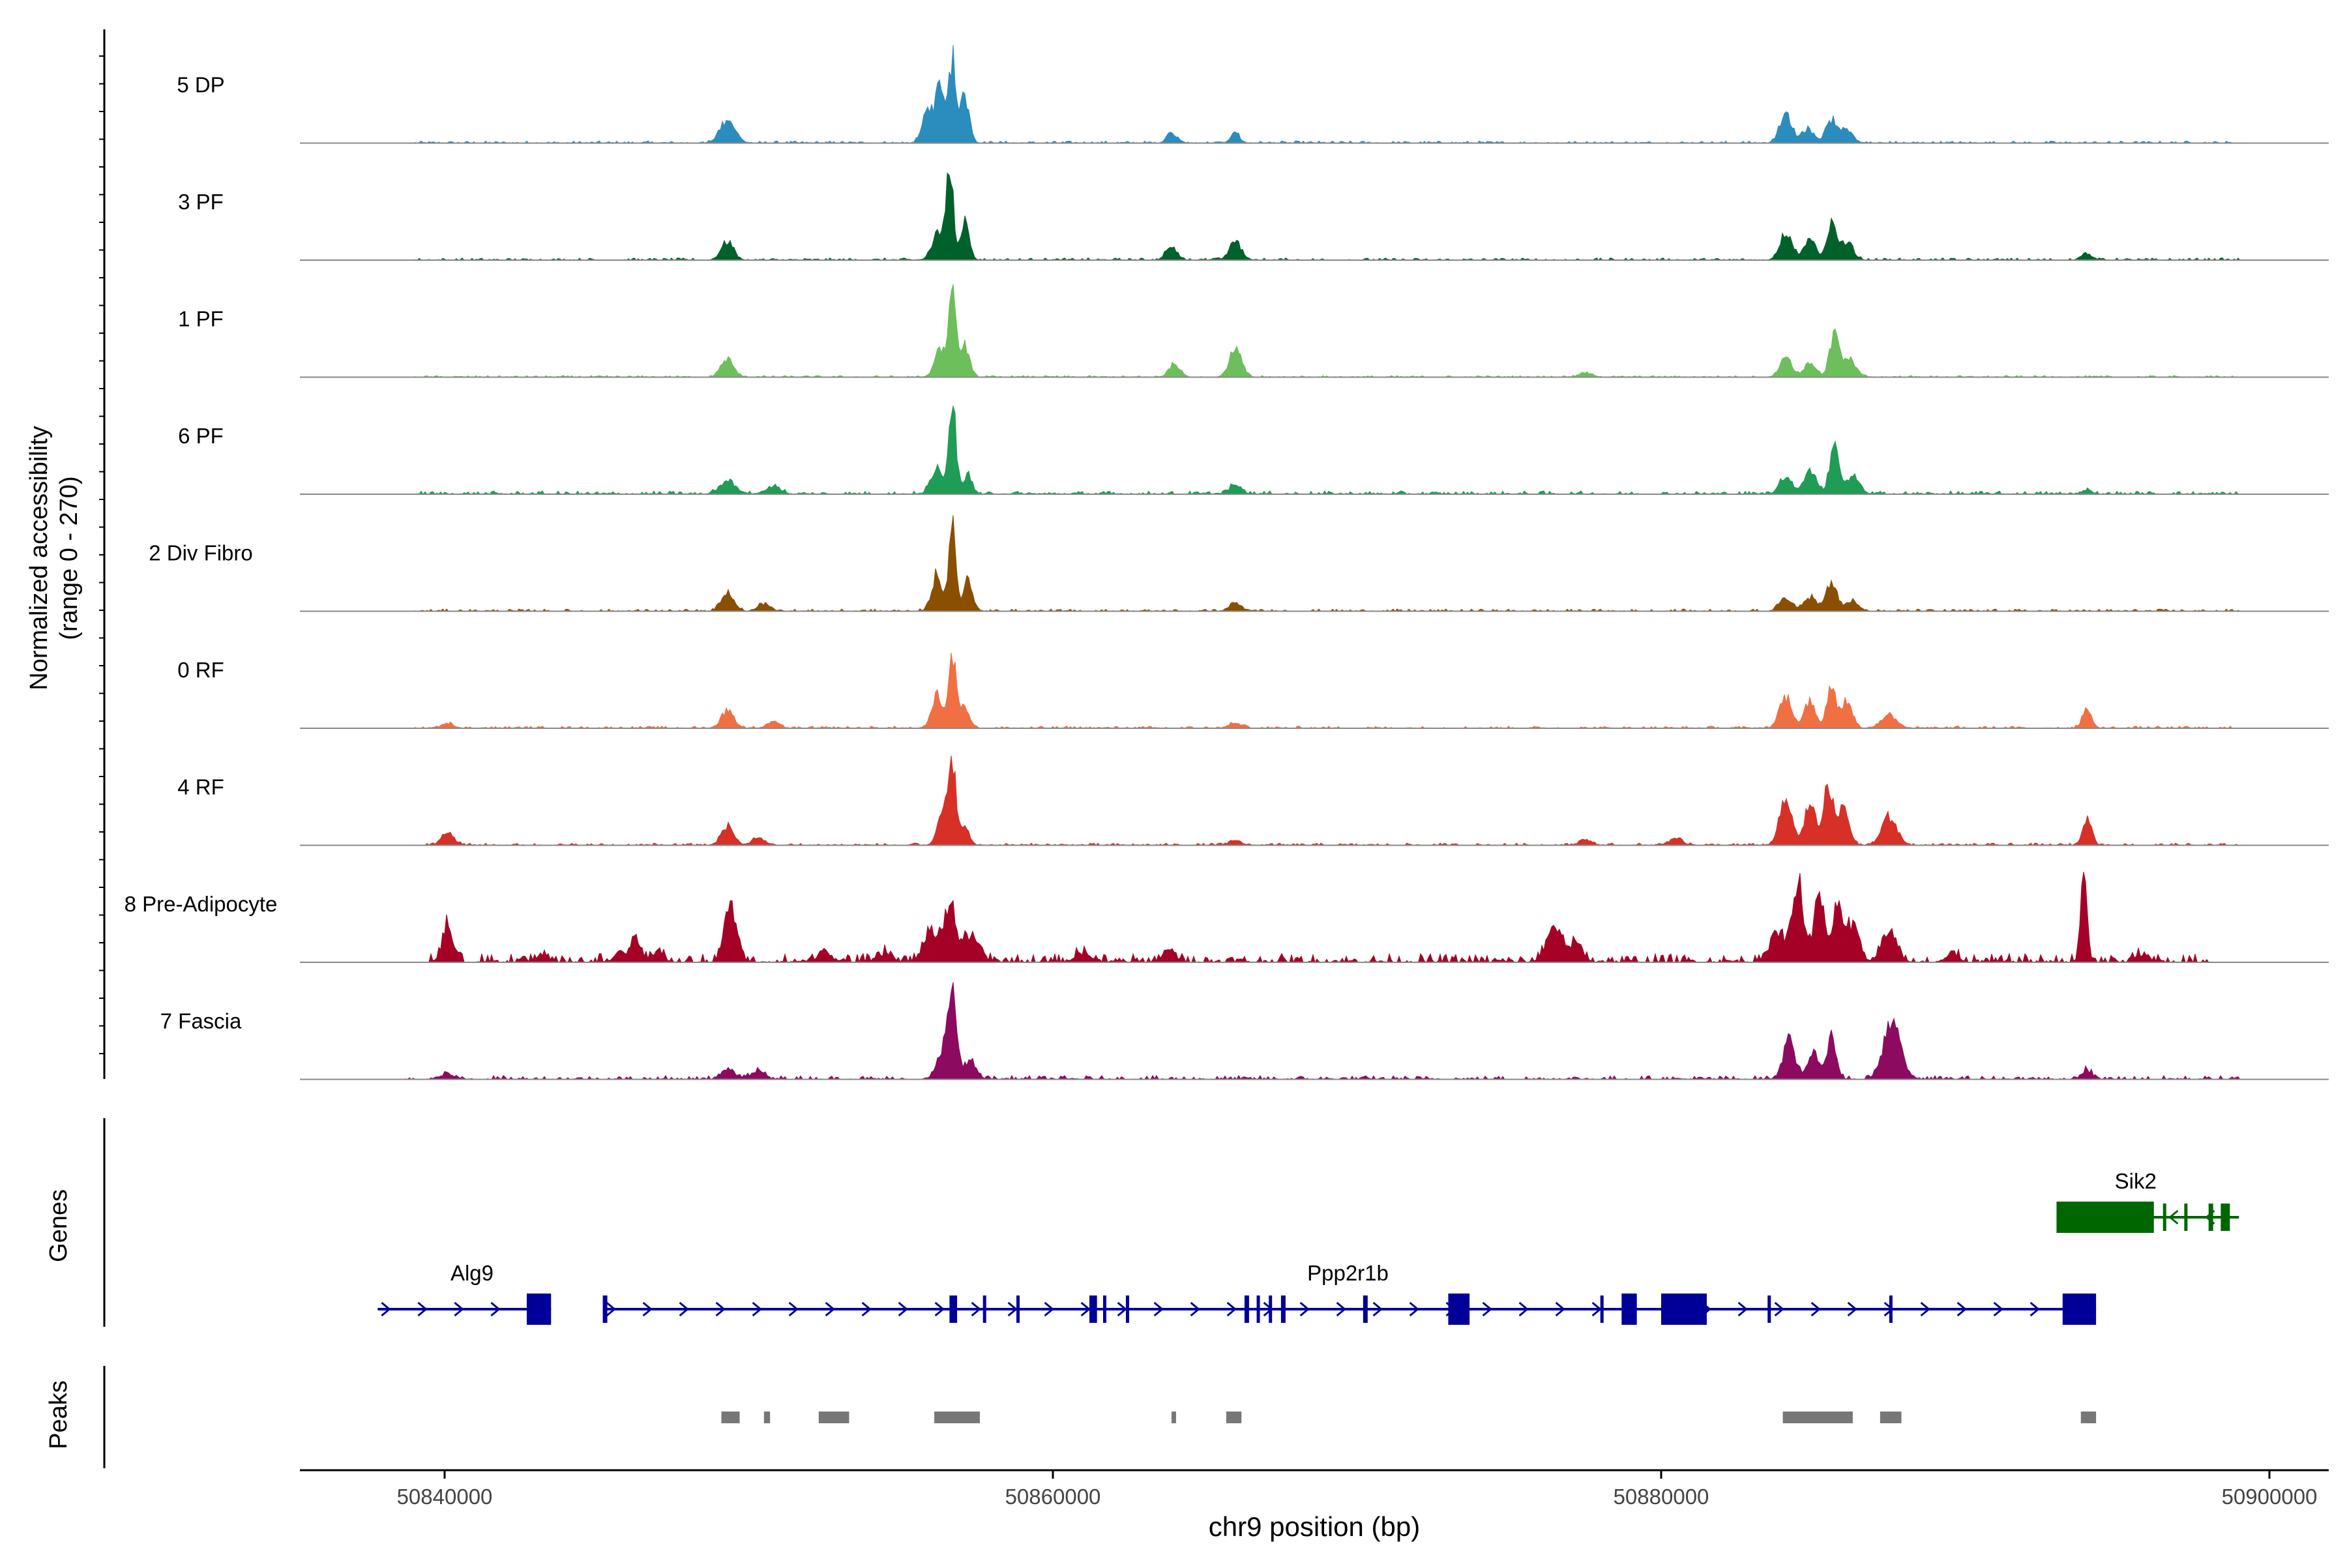 The width and height of the screenshot is (2347, 1568). I want to click on track-label: 6 PF, so click(201, 436).